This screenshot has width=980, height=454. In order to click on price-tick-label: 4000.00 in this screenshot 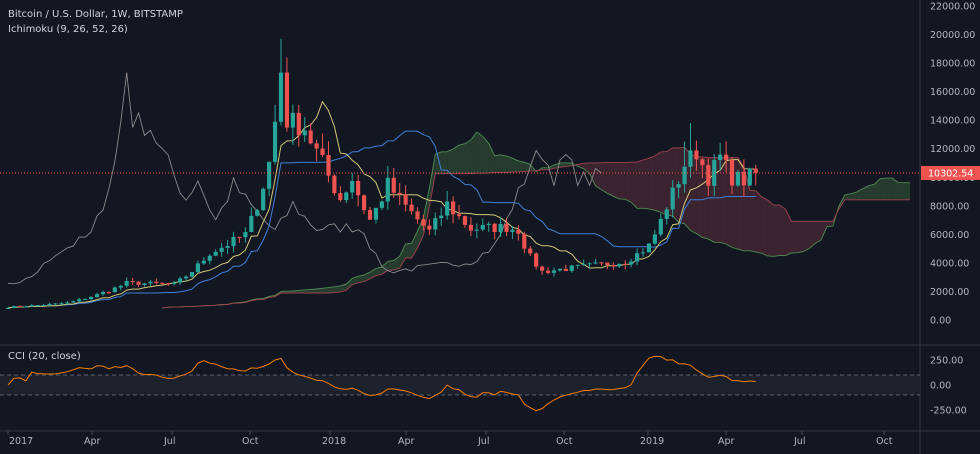, I will do `click(949, 263)`.